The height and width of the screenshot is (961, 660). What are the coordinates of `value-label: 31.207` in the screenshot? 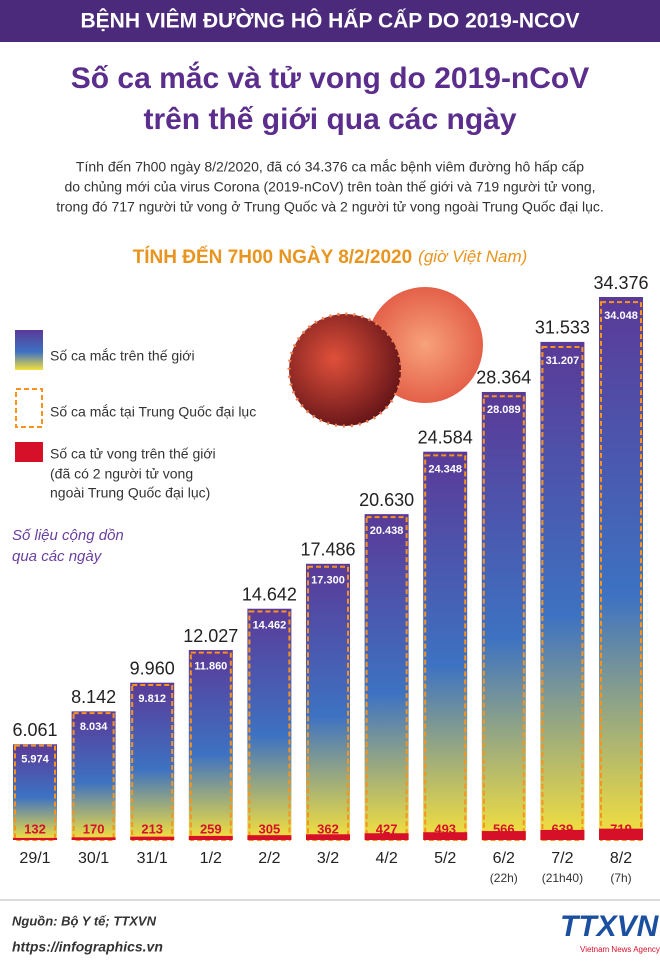 It's located at (563, 361).